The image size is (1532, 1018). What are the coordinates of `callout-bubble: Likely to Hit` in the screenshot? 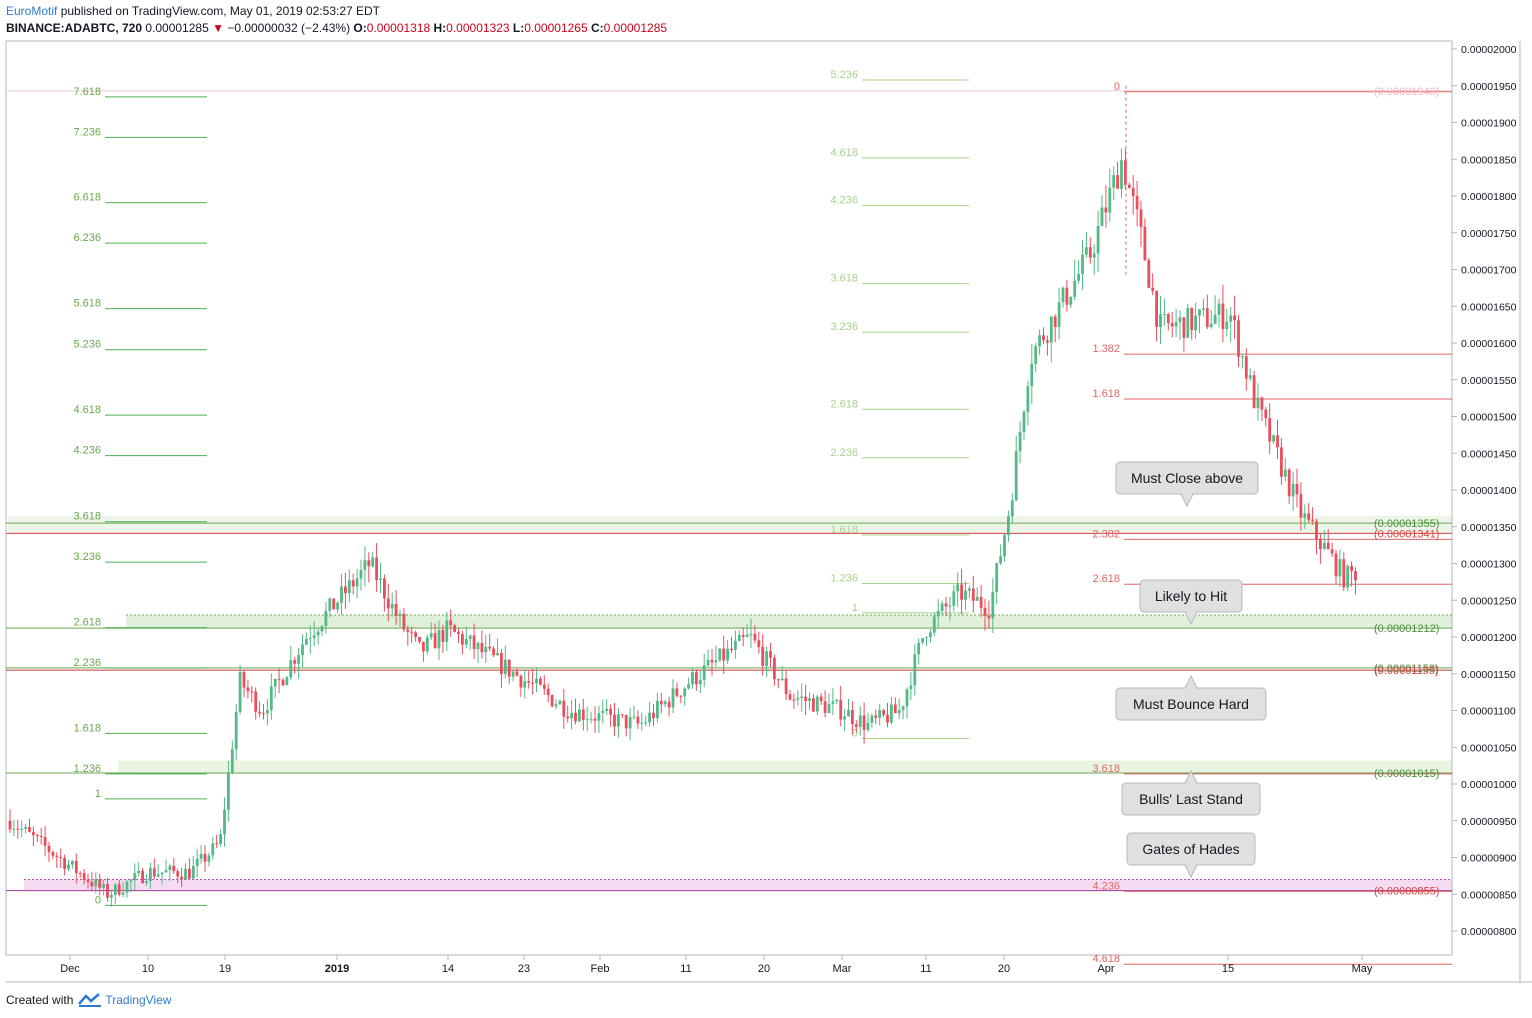 It's located at (1191, 602).